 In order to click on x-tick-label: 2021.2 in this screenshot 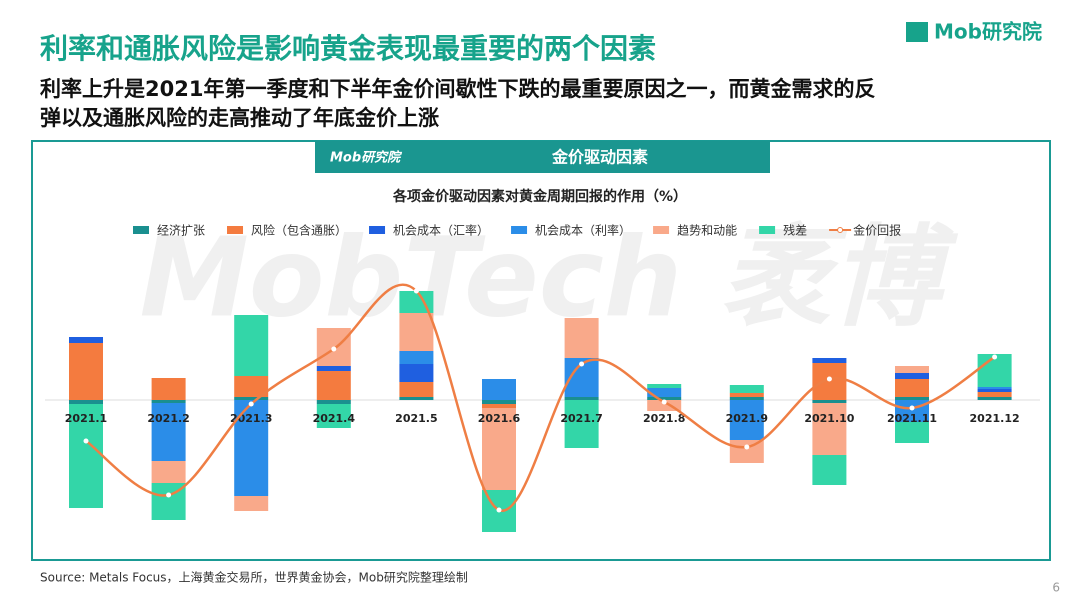, I will do `click(168, 418)`.